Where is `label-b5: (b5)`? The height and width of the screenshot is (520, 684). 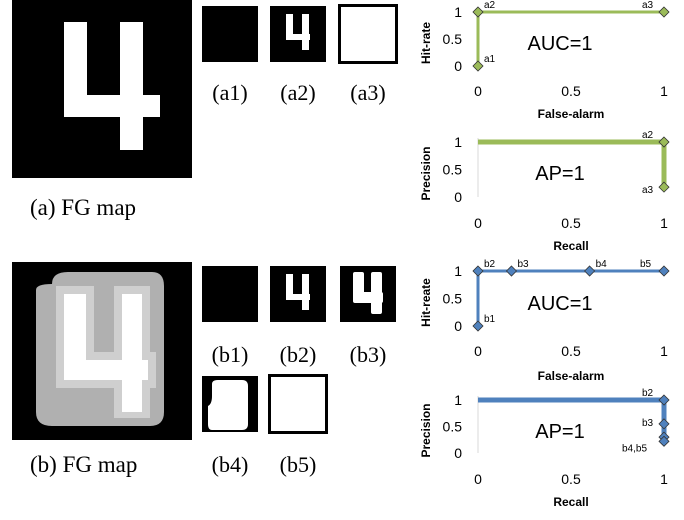
label-b5: (b5) is located at coordinates (298, 464).